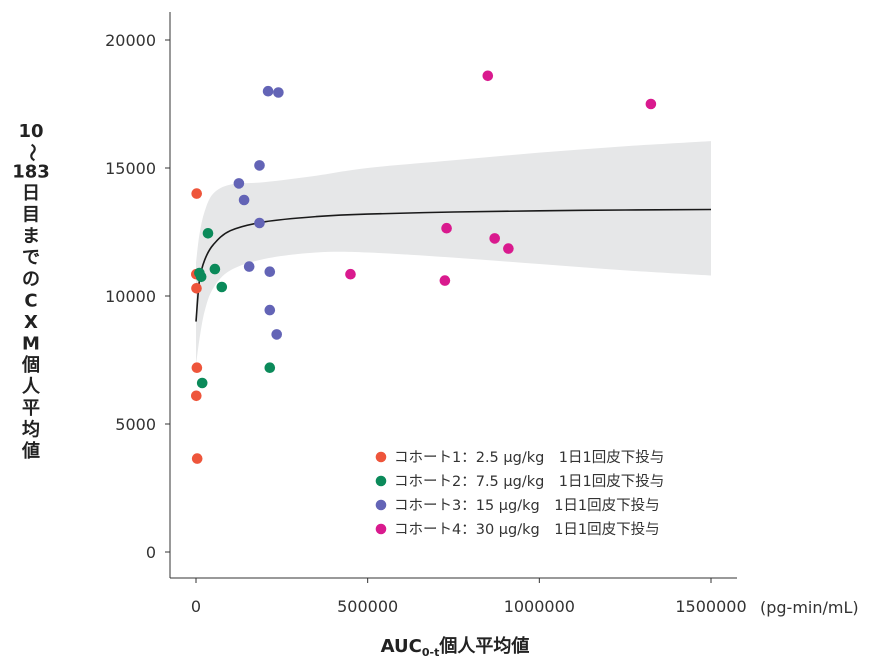 This screenshot has height=661, width=874. I want to click on x-tick-label: 500000, so click(367, 606).